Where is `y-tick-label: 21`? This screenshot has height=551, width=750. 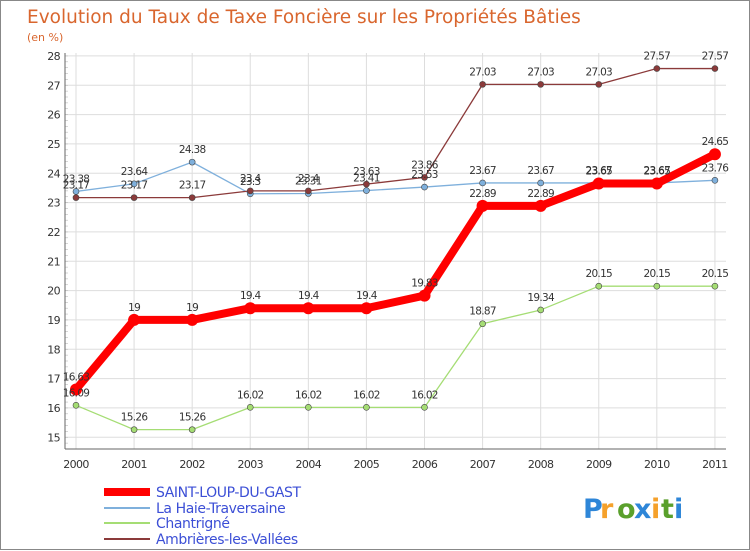 y-tick-label: 21 is located at coordinates (53, 261).